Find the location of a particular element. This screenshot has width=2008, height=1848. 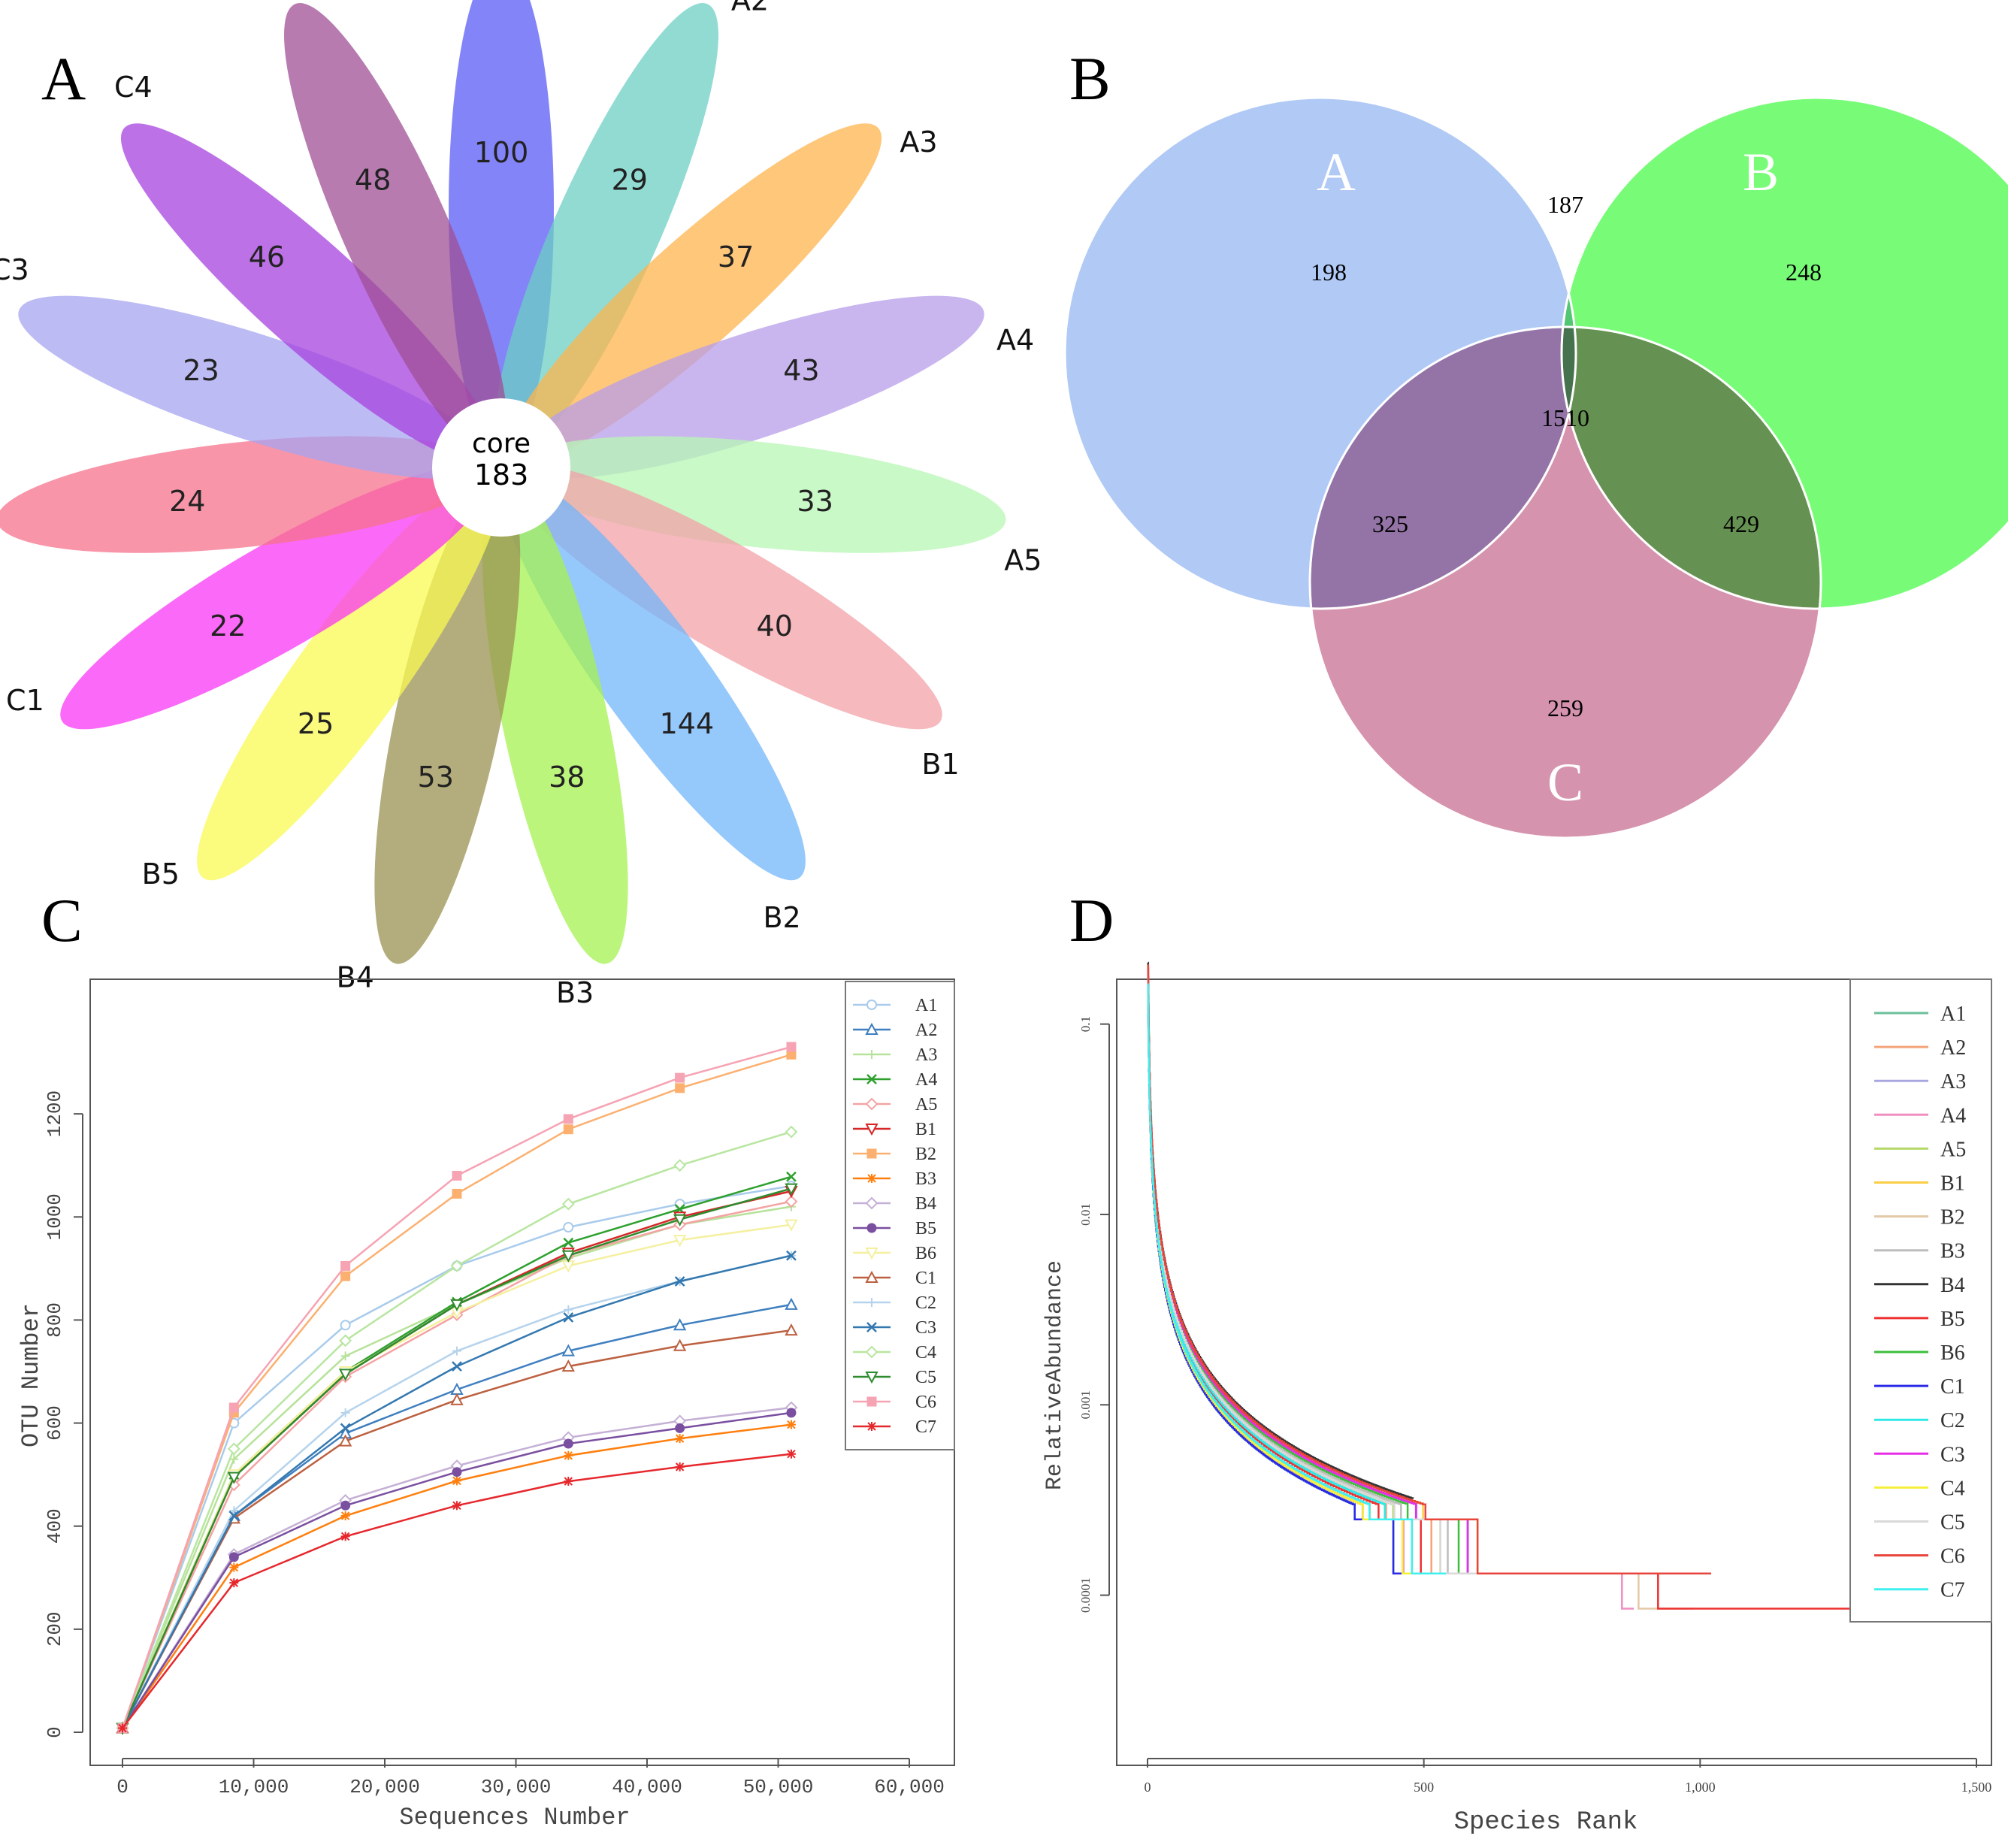

c-point-c6 is located at coordinates (568, 1119).